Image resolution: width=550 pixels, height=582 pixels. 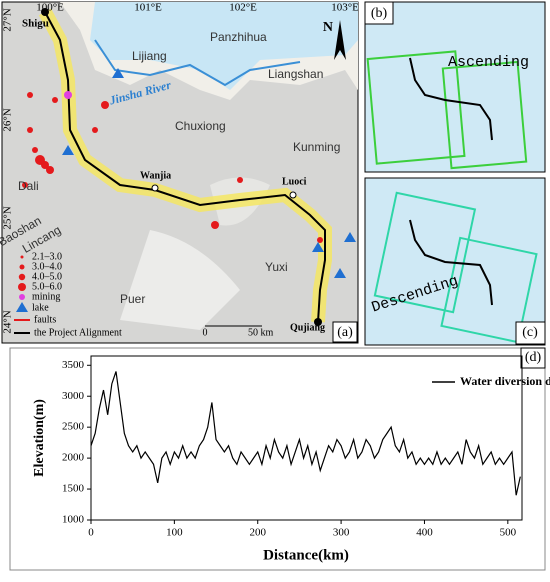 I want to click on y-tick-label: 3000, so click(x=73, y=396).